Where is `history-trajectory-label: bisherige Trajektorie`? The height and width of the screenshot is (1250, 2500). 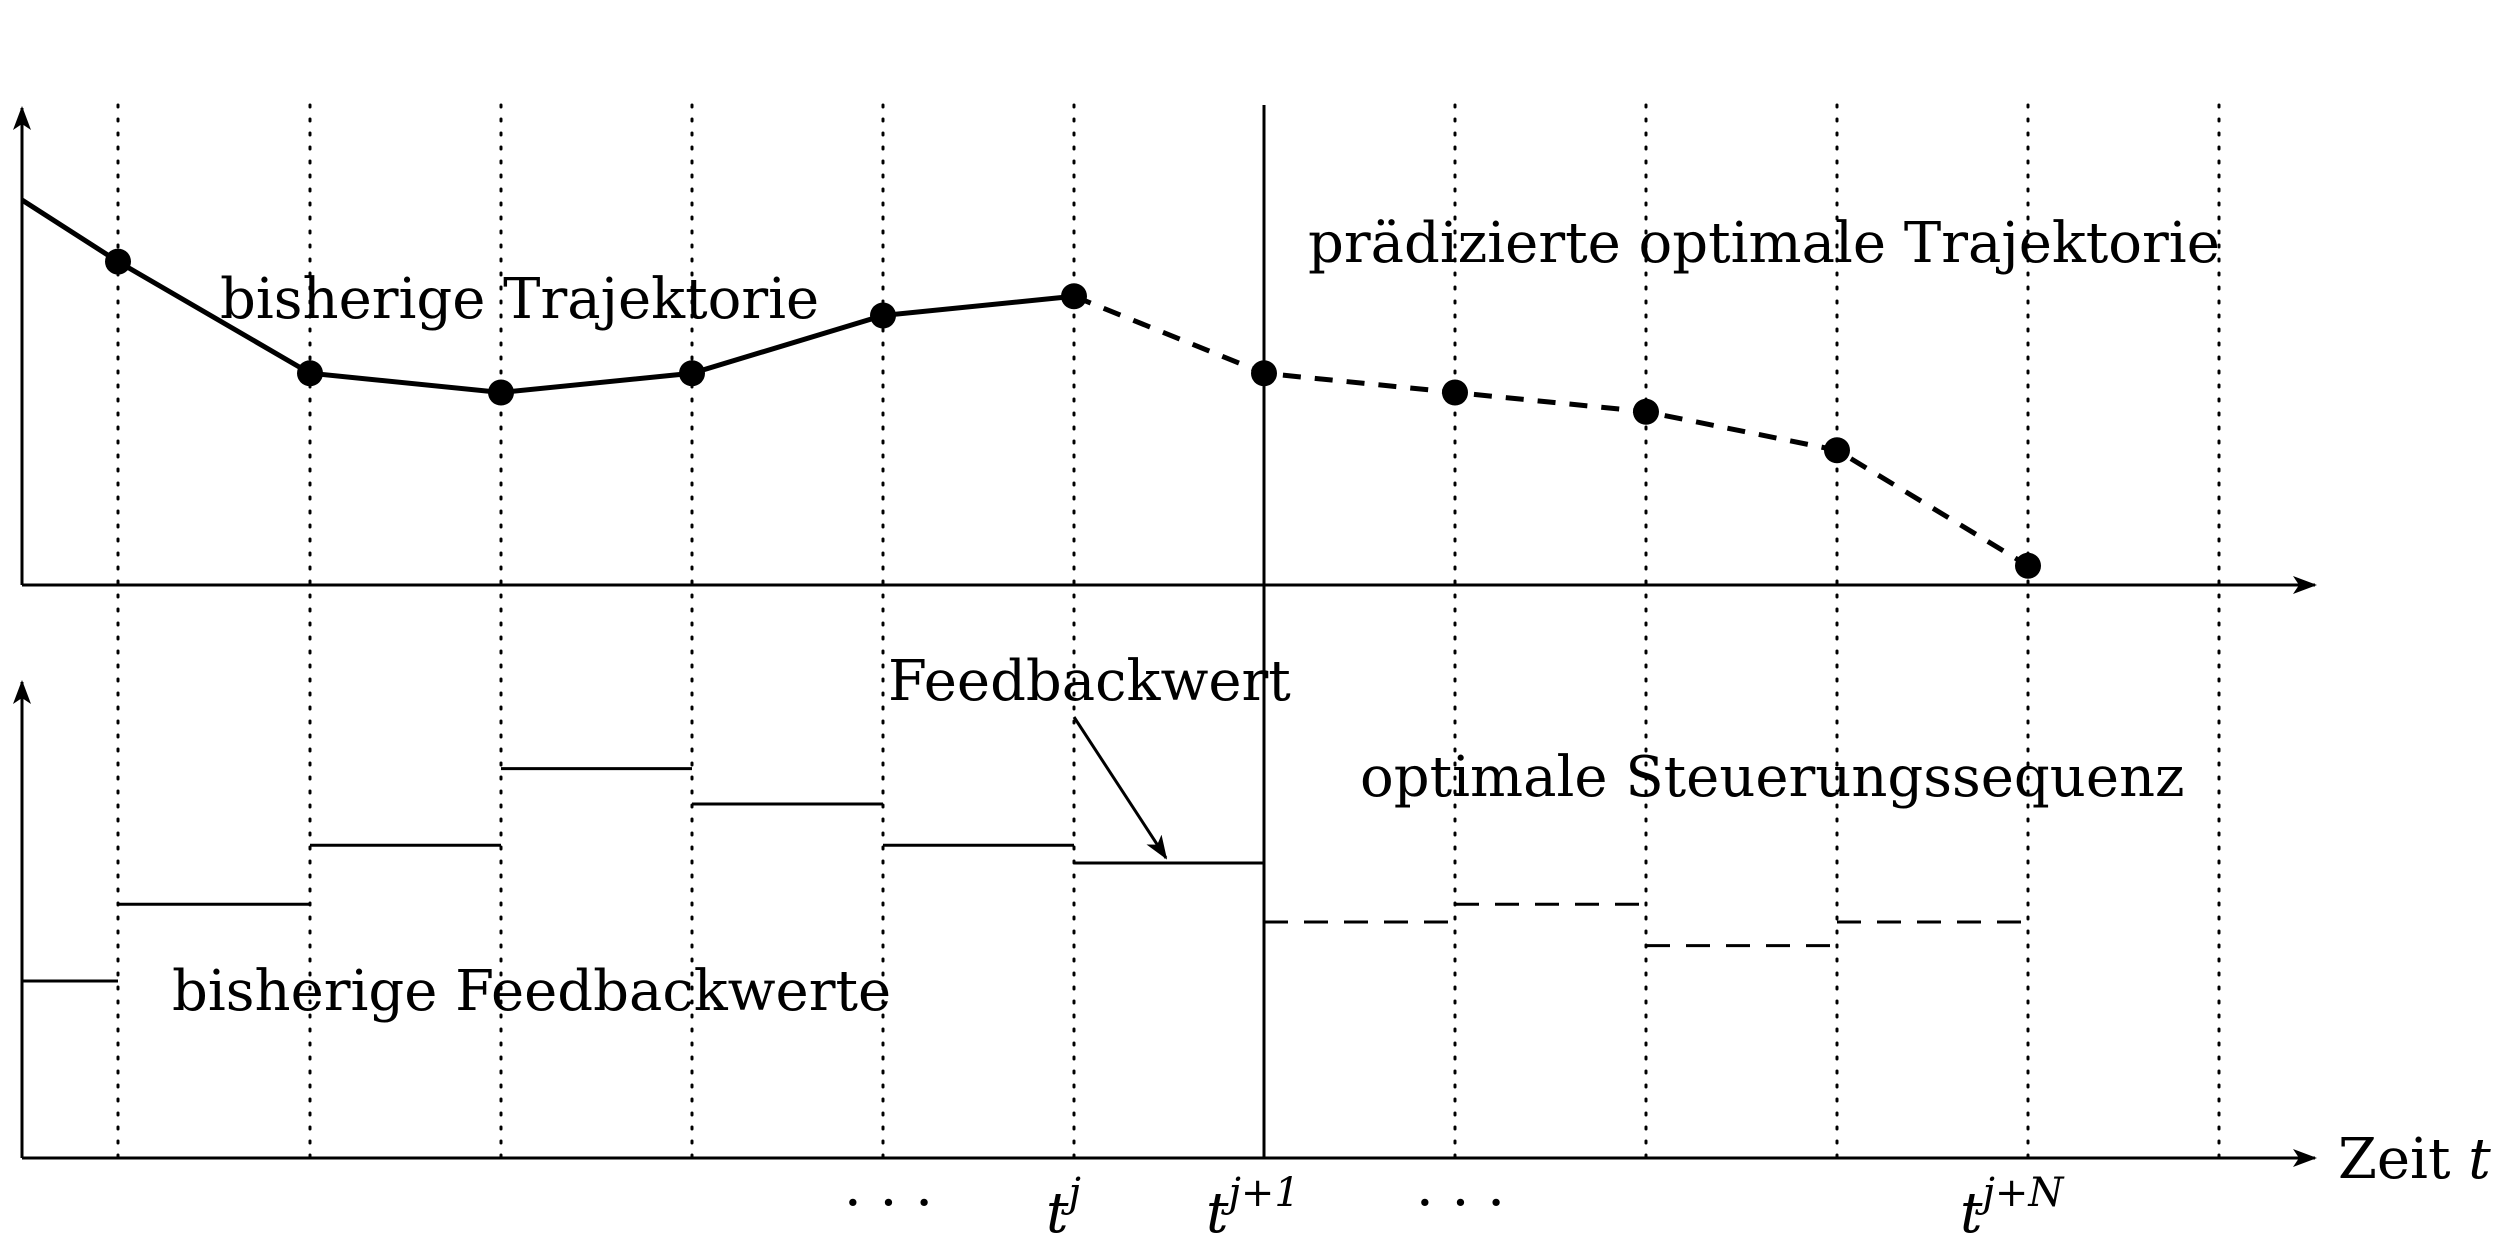
history-trajectory-label: bisherige Trajektorie is located at coordinates (519, 299).